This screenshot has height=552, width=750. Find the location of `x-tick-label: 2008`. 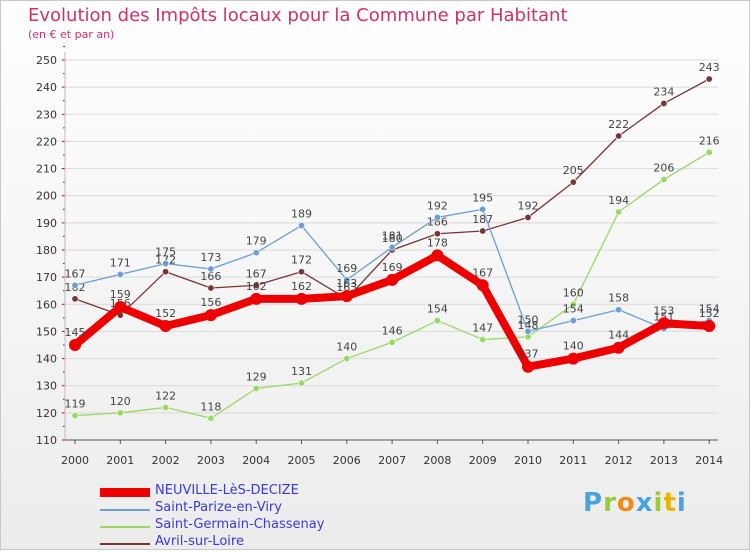

x-tick-label: 2008 is located at coordinates (437, 460).